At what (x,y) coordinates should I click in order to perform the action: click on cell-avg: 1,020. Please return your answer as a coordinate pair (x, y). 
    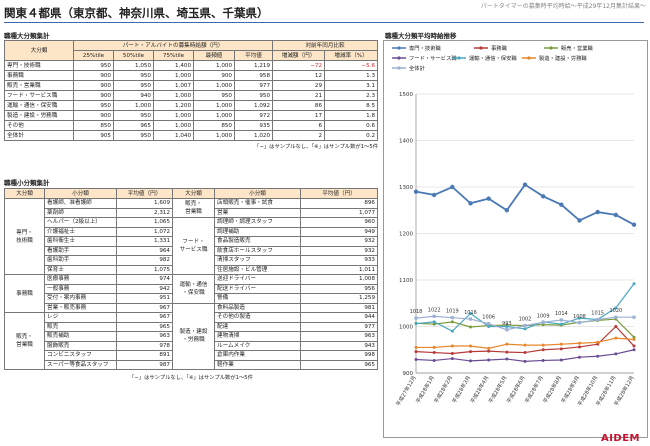
    Looking at the image, I should click on (253, 135).